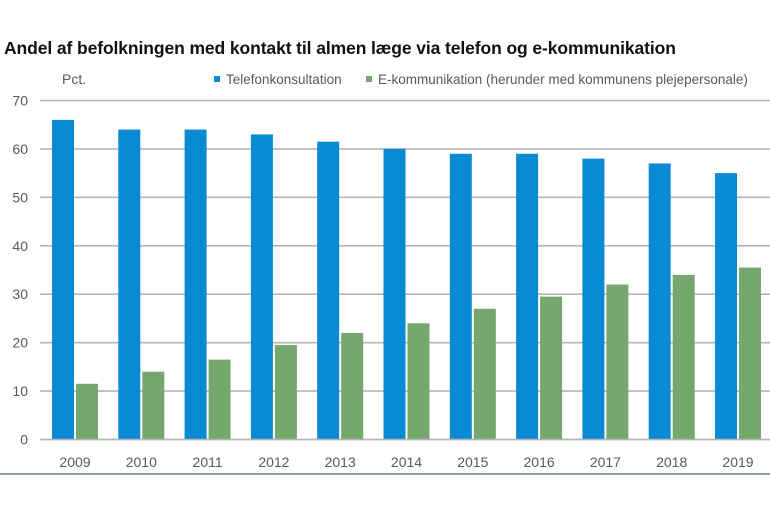 Image resolution: width=770 pixels, height=513 pixels. I want to click on x-tick-label: 2014, so click(406, 462).